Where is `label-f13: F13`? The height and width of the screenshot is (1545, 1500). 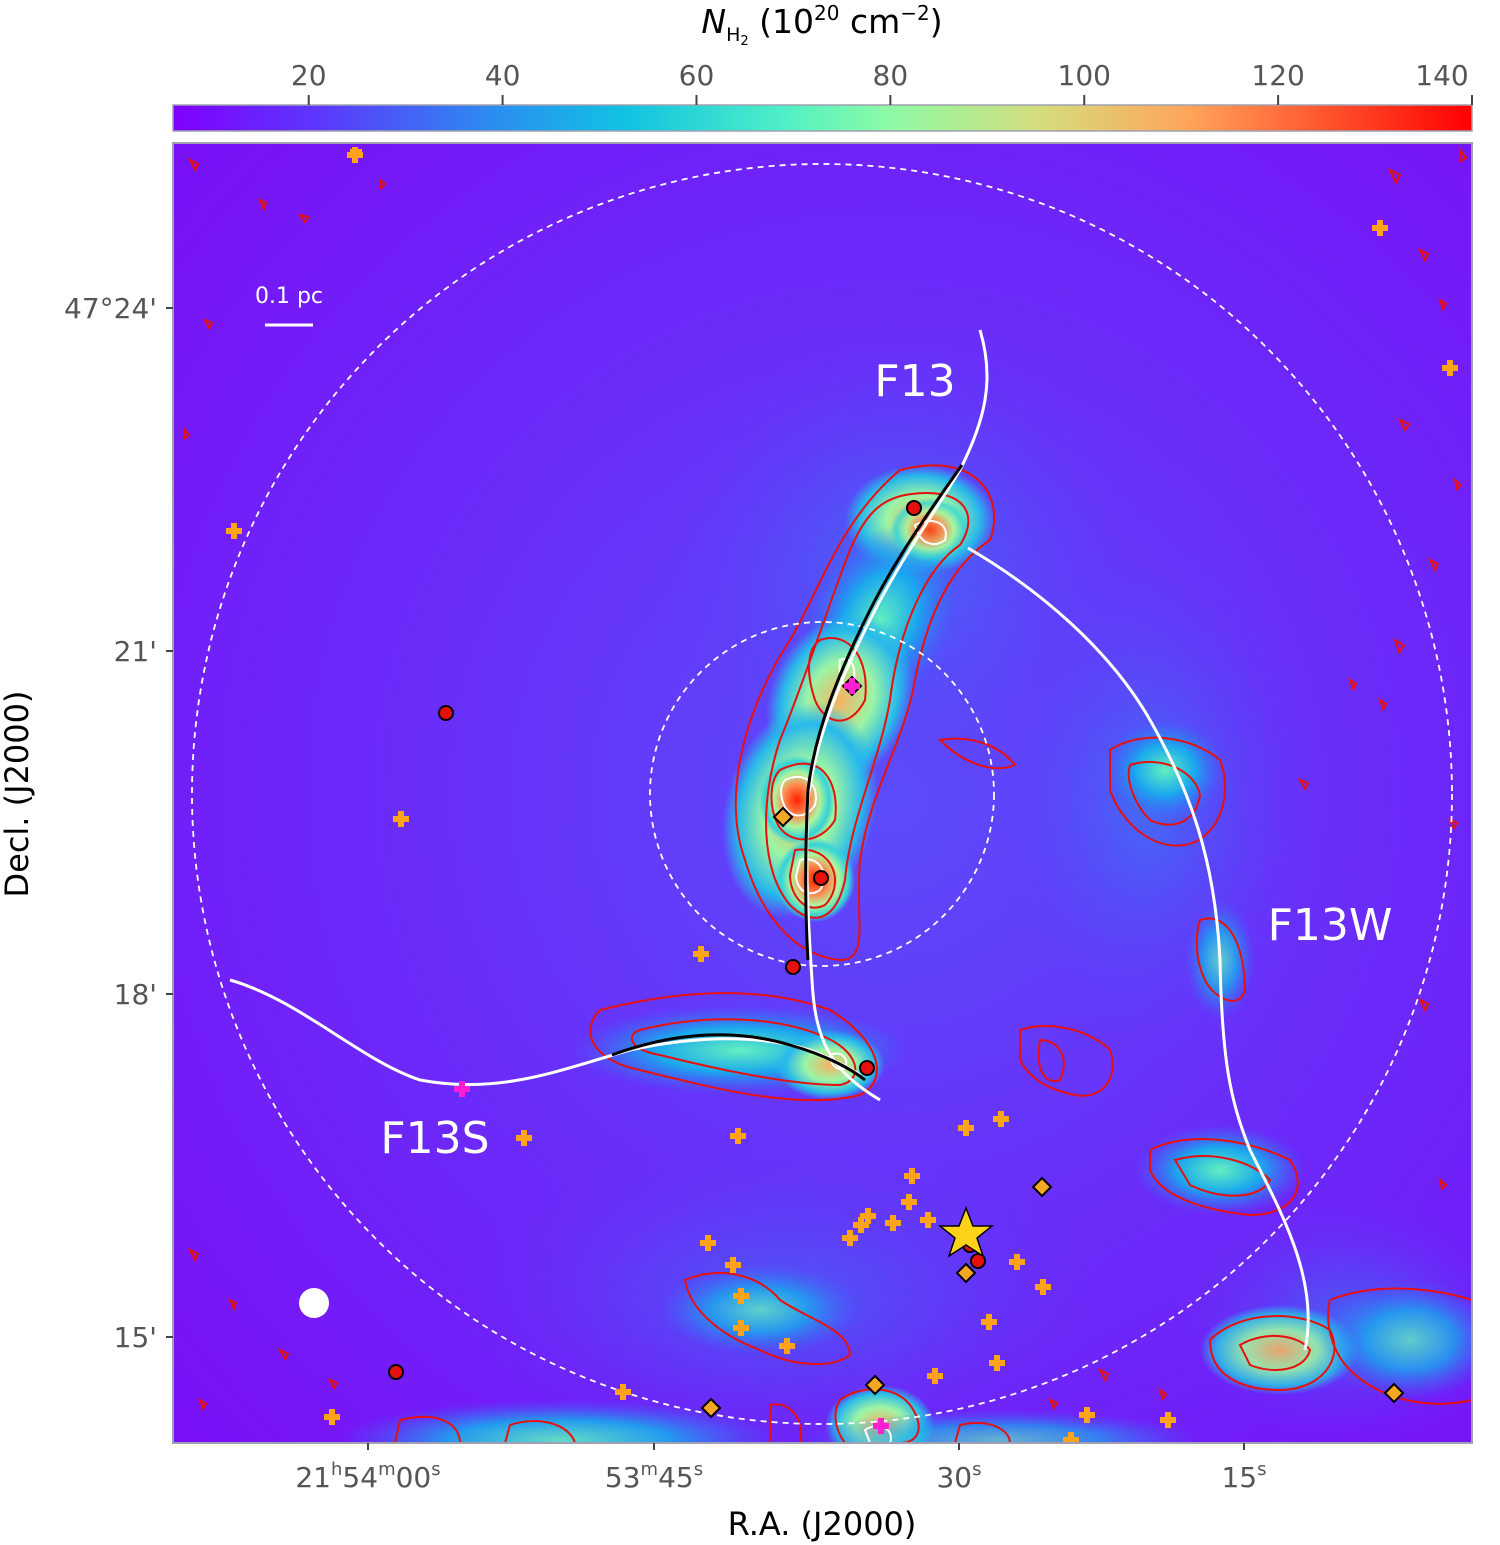 label-f13: F13 is located at coordinates (914, 381).